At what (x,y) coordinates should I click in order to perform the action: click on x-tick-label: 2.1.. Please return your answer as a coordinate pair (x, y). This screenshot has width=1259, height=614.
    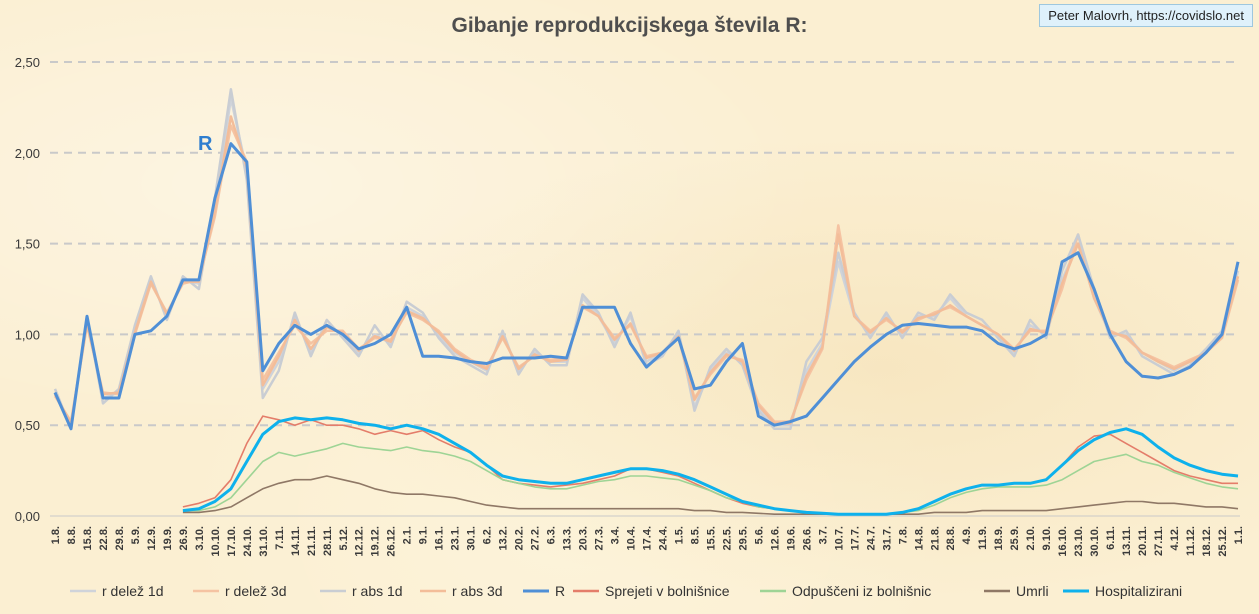
    Looking at the image, I should click on (408, 535).